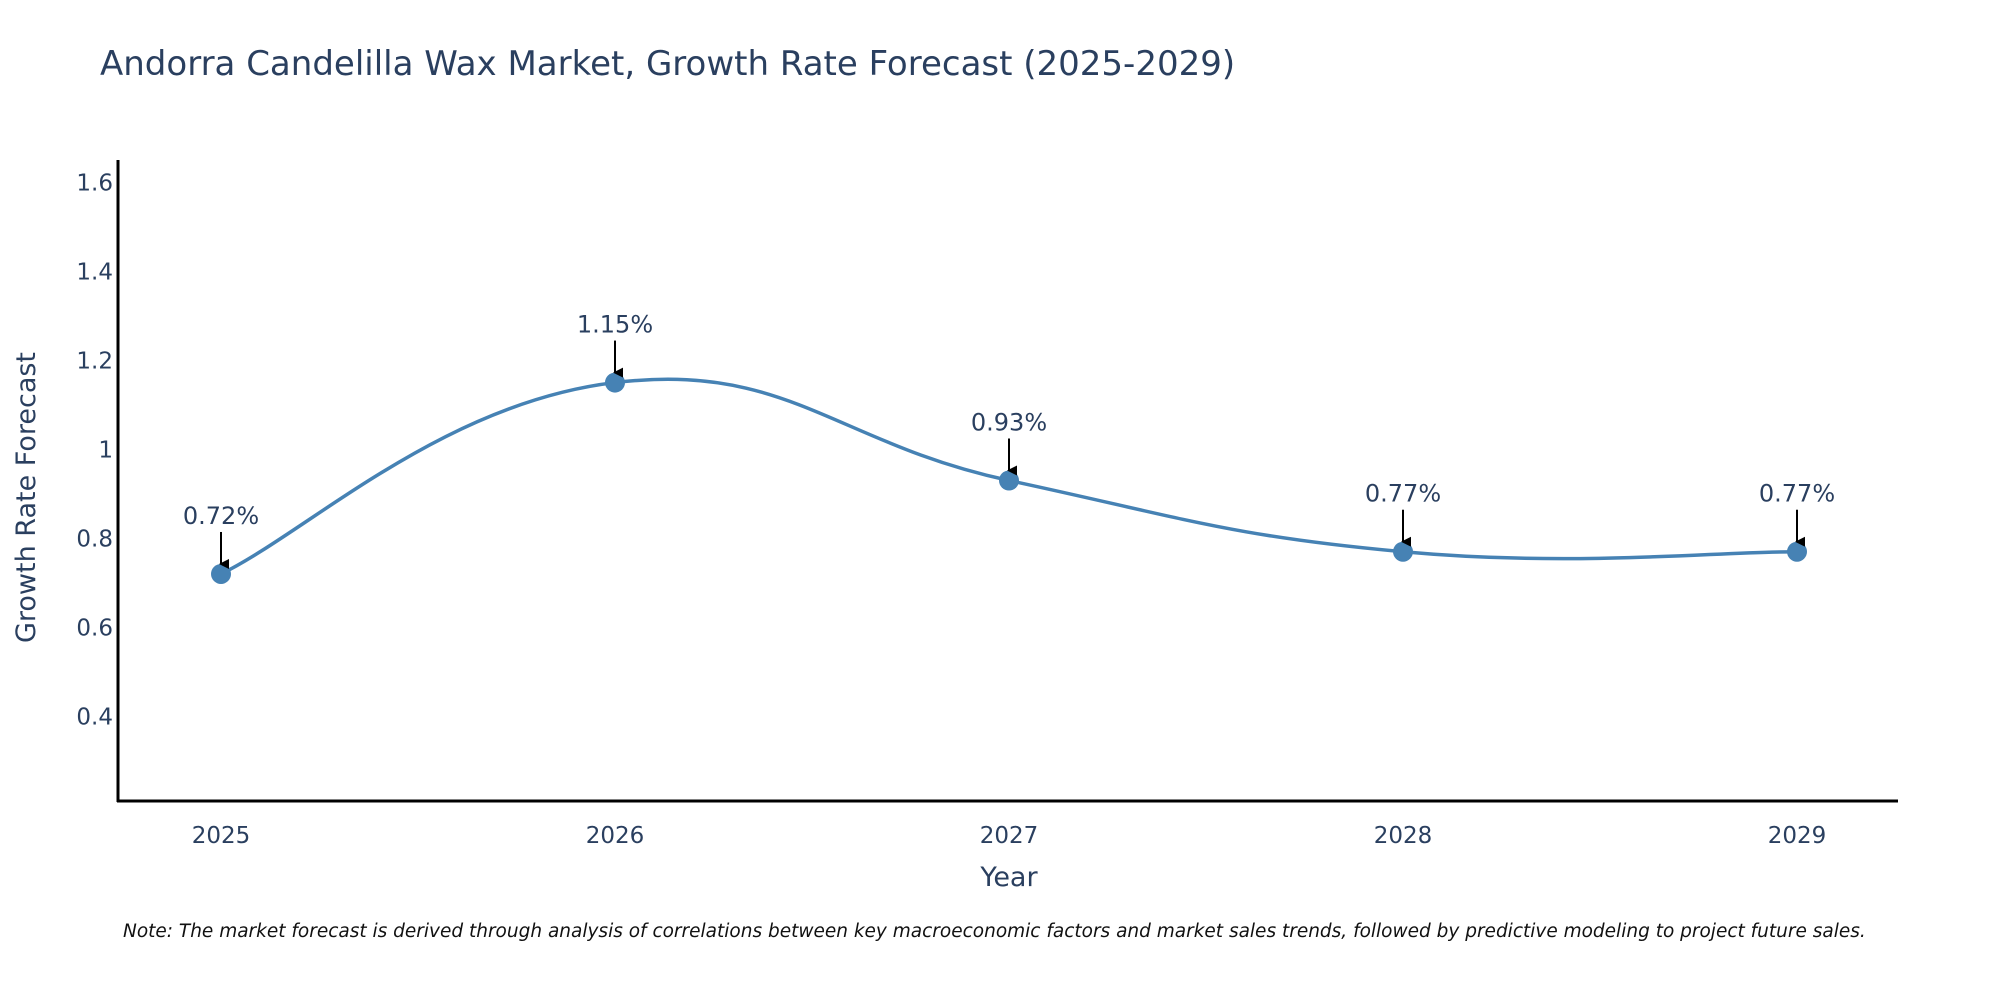 The image size is (2000, 1000). Describe the element at coordinates (1008, 877) in the screenshot. I see `x-axis-title: Year` at that location.